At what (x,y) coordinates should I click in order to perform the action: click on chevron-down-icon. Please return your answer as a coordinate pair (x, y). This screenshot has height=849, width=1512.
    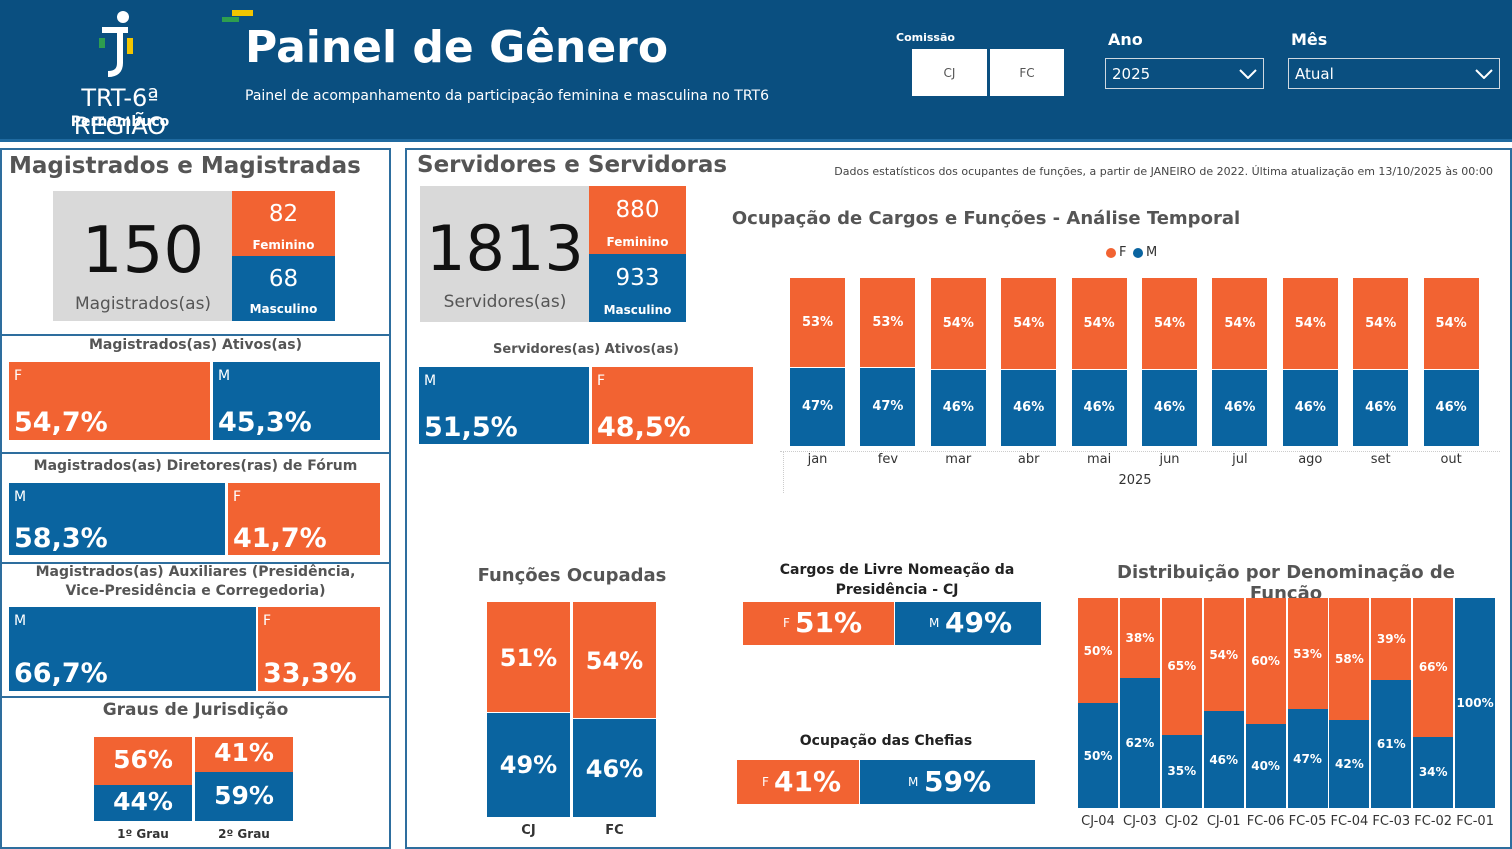
    Looking at the image, I should click on (1484, 73).